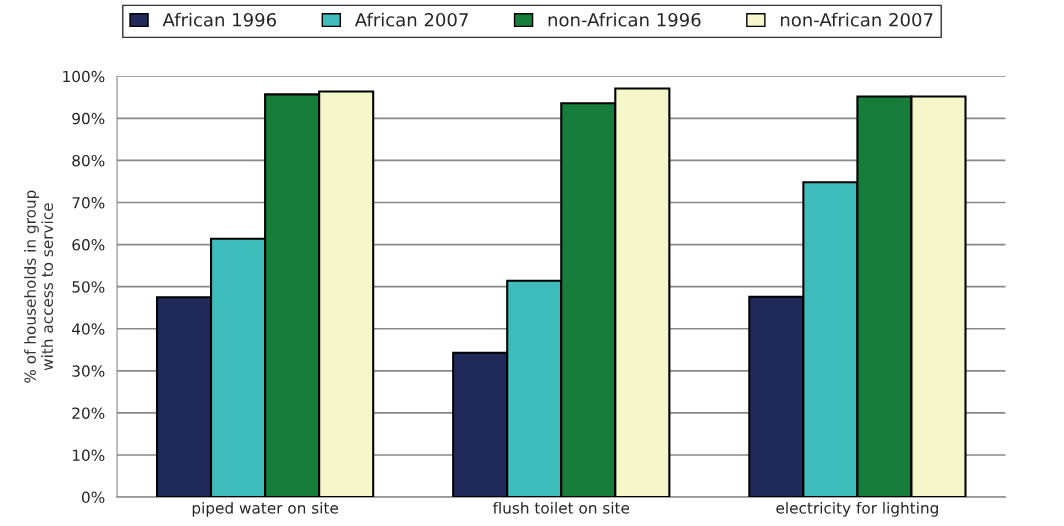 Image resolution: width=1064 pixels, height=526 pixels. What do you see at coordinates (561, 507) in the screenshot?
I see `x-tick-label: flush toilet on site` at bounding box center [561, 507].